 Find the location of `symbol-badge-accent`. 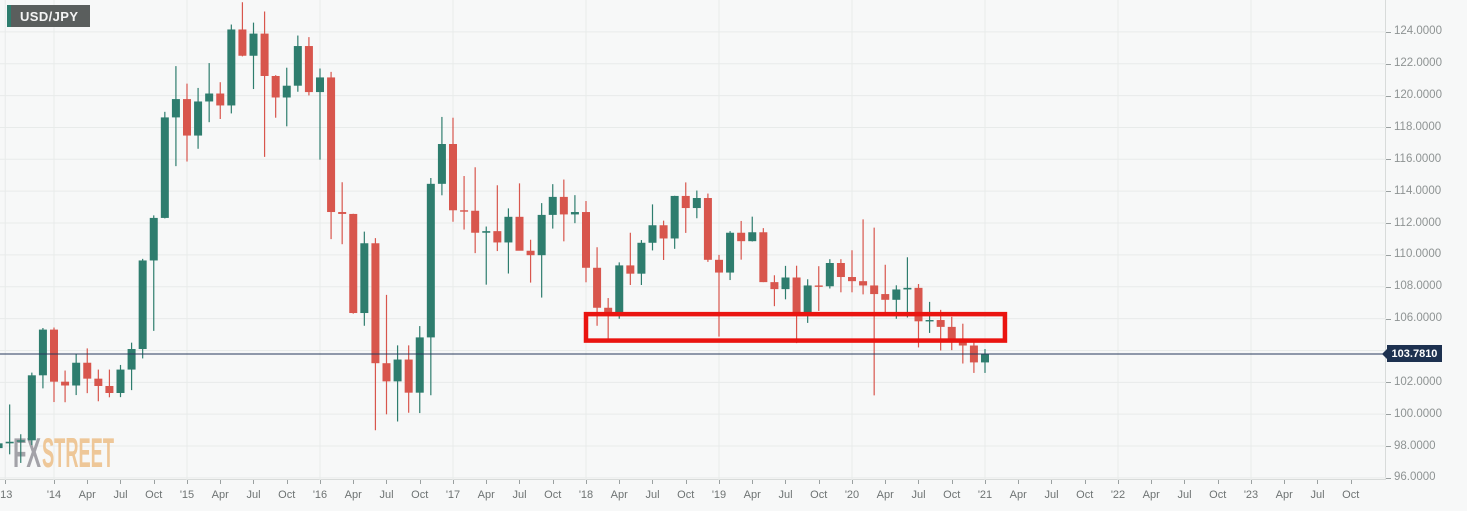

symbol-badge-accent is located at coordinates (9, 16).